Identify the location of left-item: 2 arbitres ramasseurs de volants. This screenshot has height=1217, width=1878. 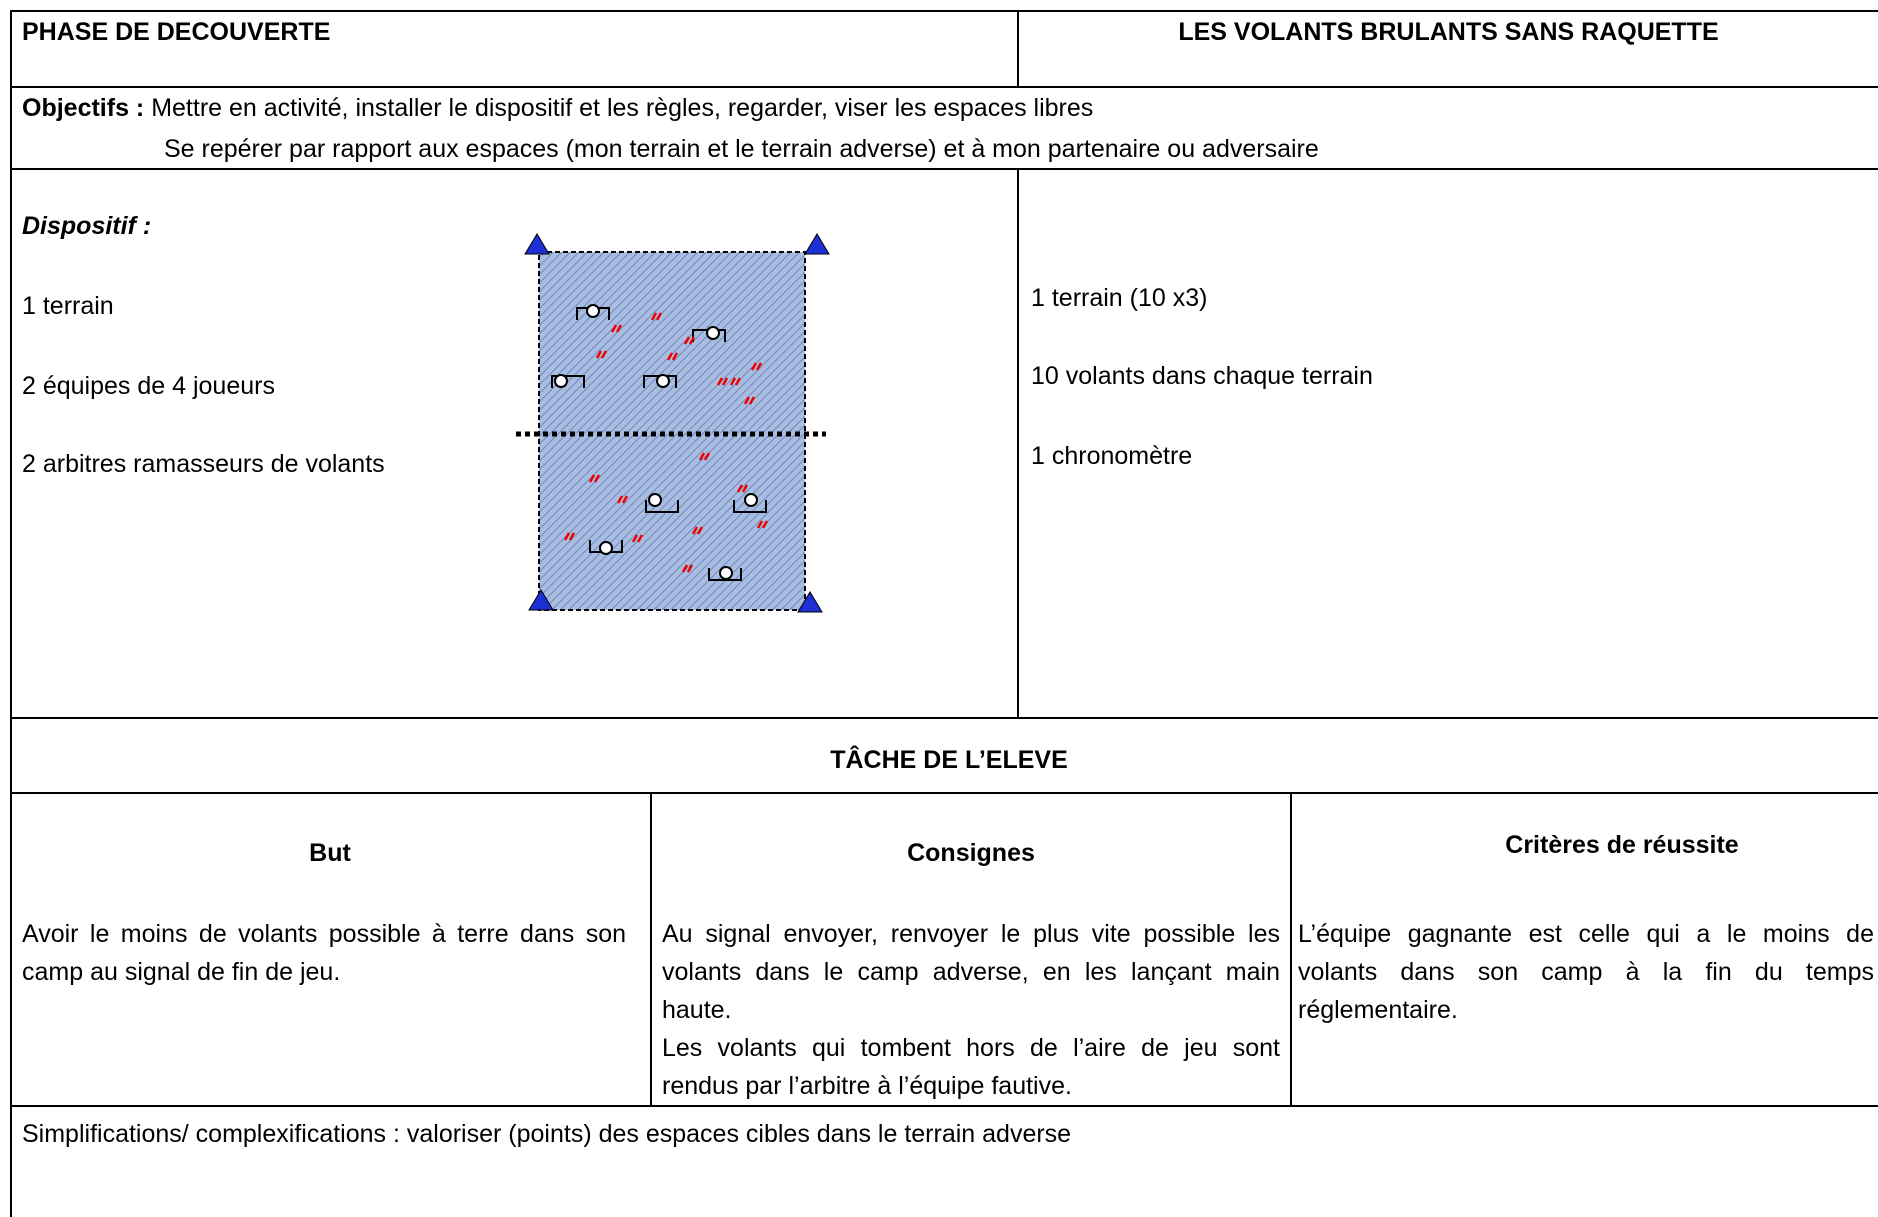
(203, 464).